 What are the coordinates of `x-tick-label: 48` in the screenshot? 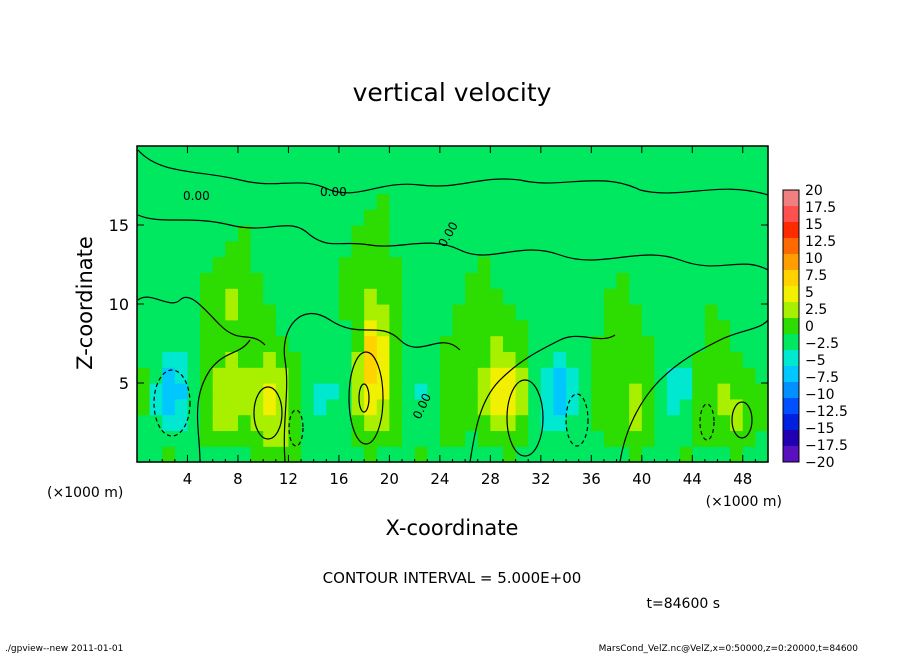 It's located at (742, 479).